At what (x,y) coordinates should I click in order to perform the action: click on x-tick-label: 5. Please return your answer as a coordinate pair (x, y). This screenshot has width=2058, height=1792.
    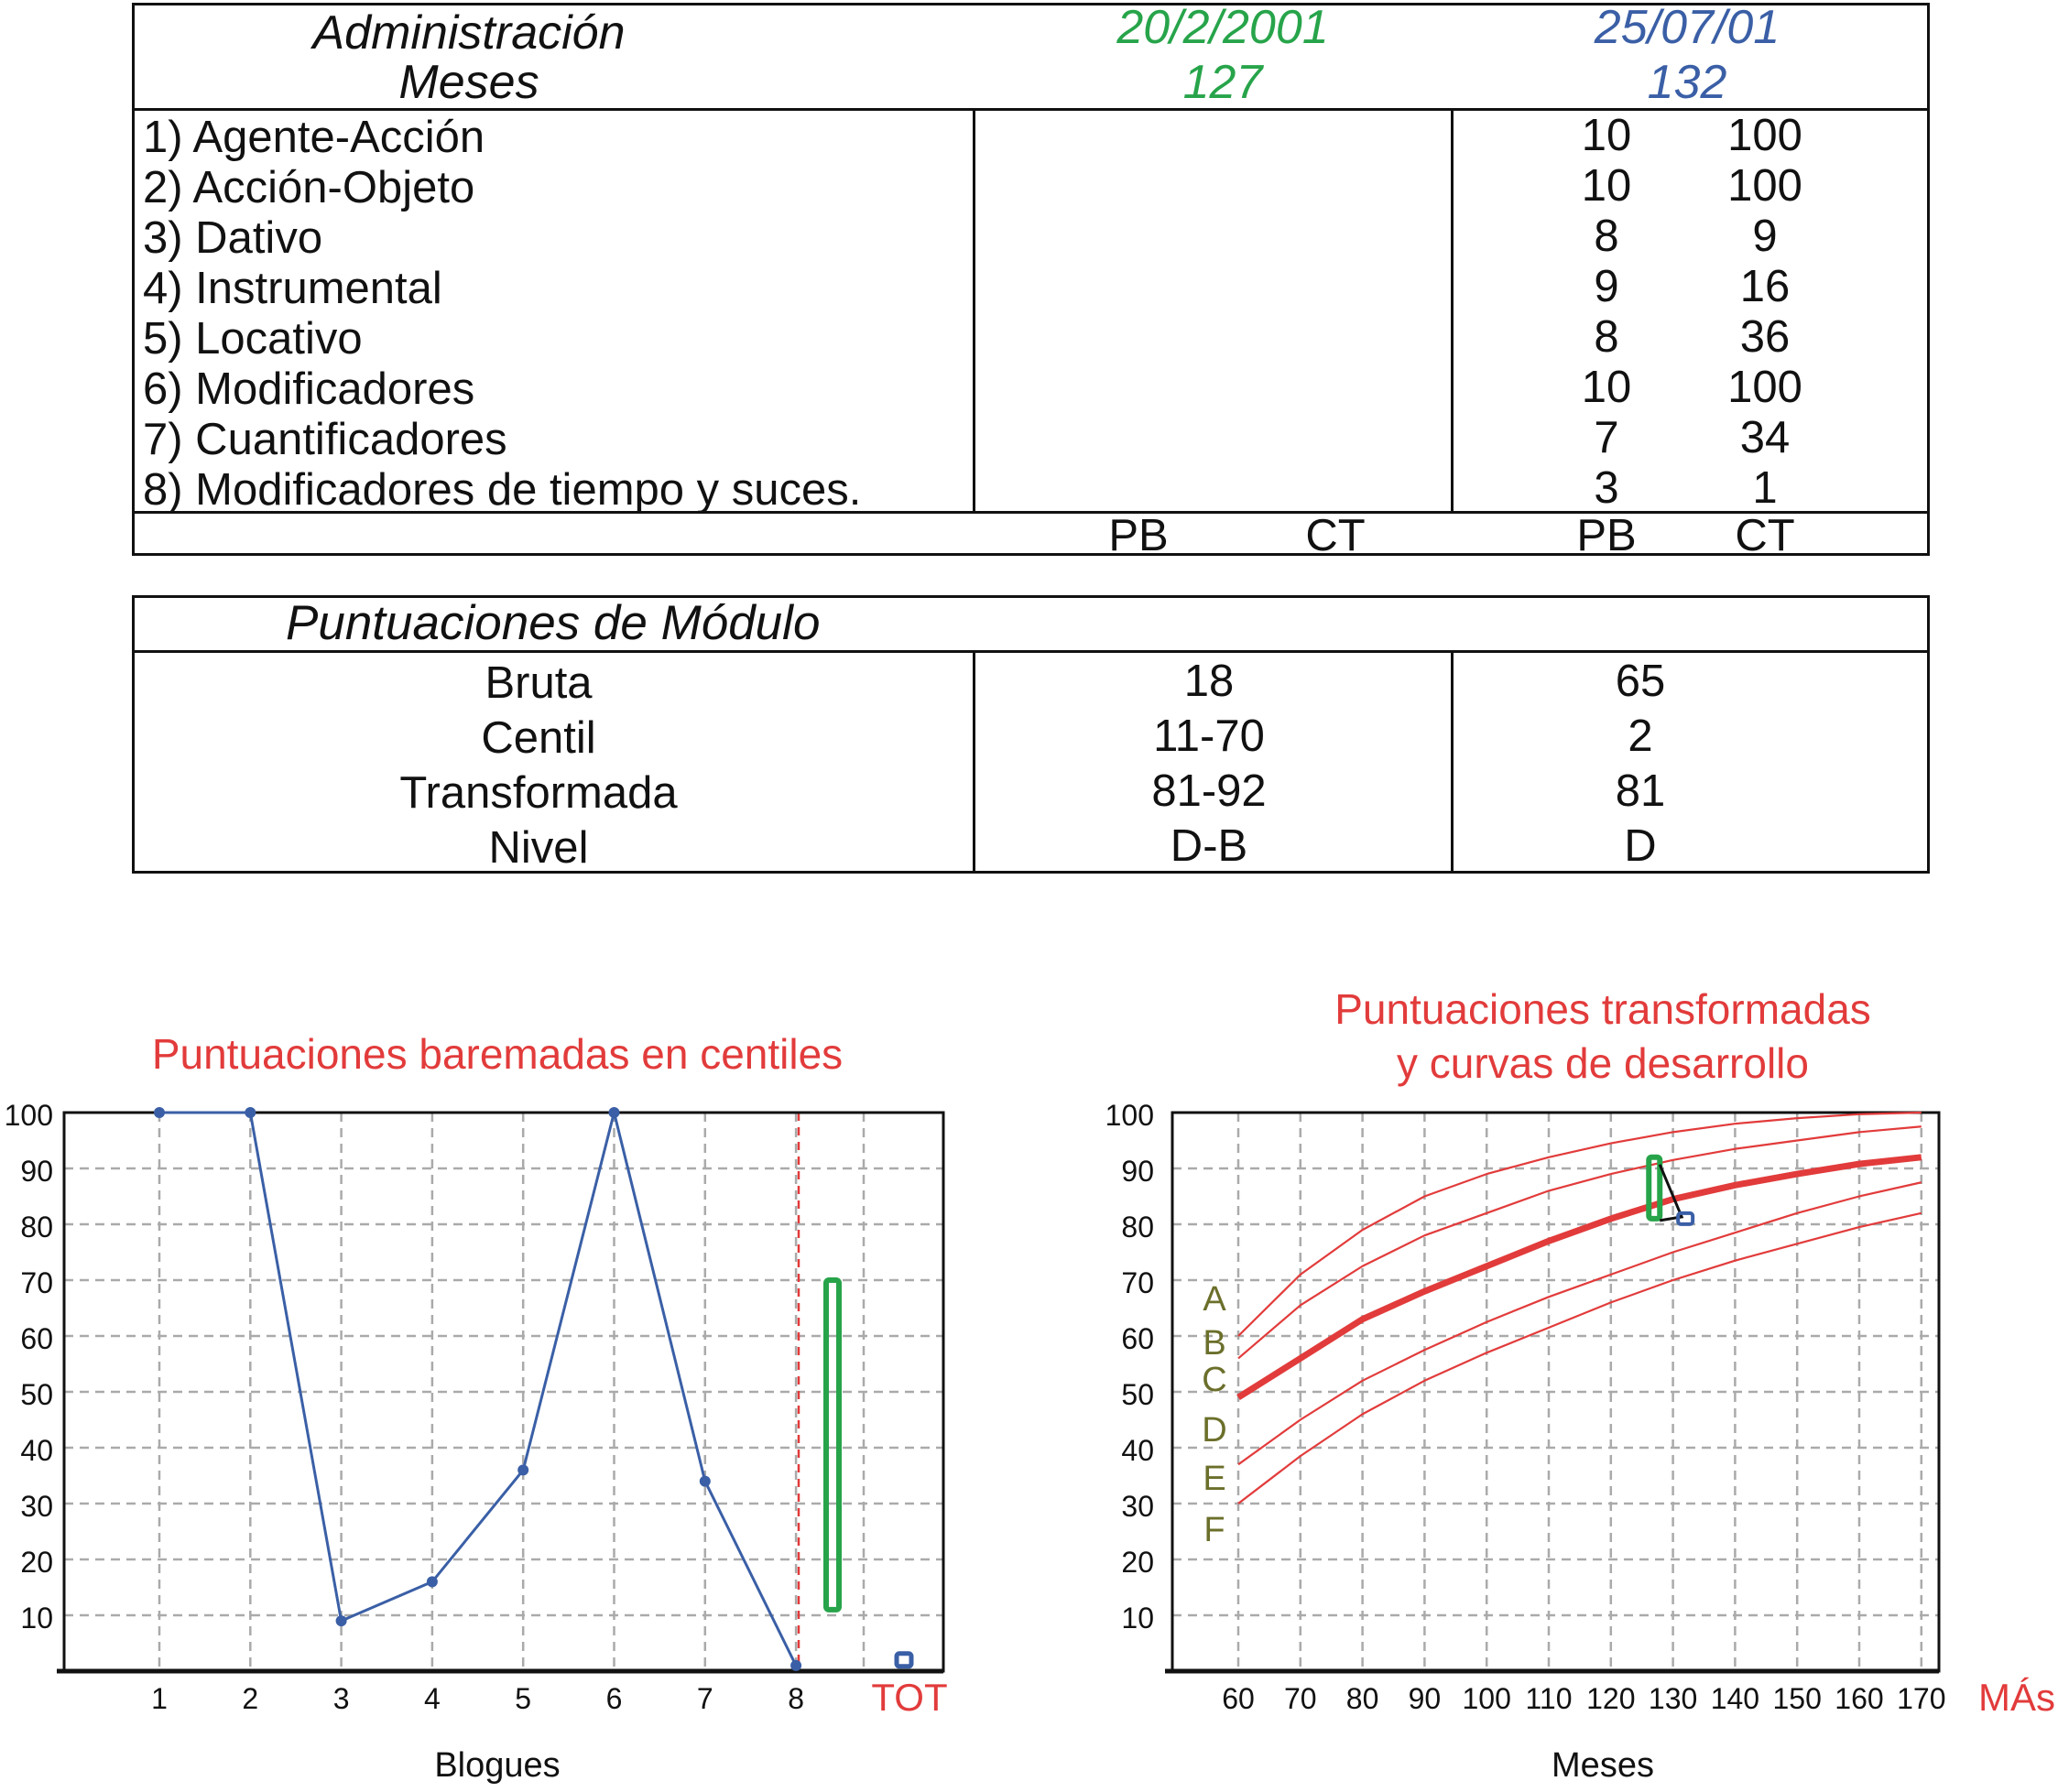
    Looking at the image, I should click on (523, 1698).